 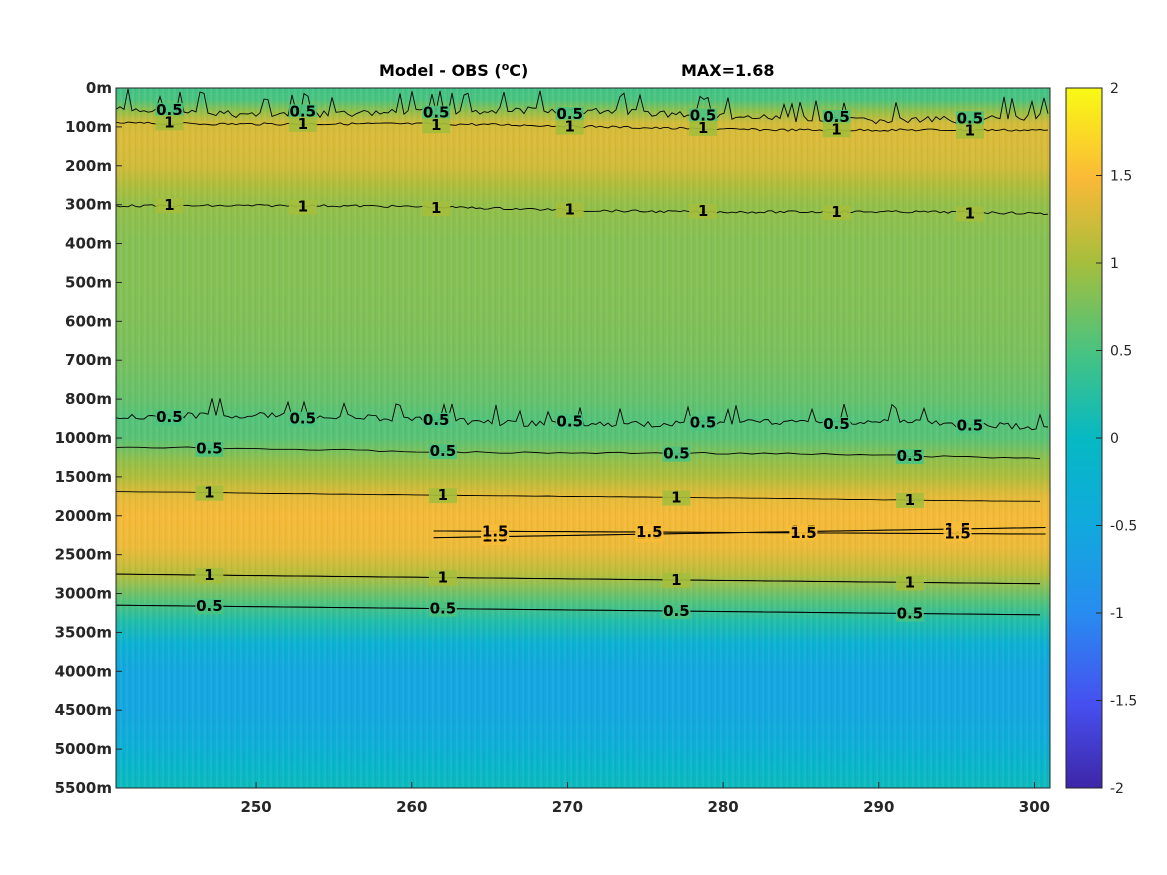 What do you see at coordinates (1117, 789) in the screenshot?
I see `colorbar-tick-label: -2` at bounding box center [1117, 789].